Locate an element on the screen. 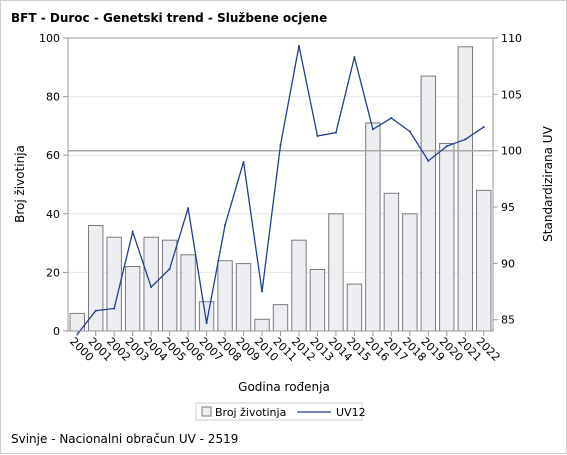 The width and height of the screenshot is (567, 455). legend-label-bars: Broj životinja is located at coordinates (250, 412).